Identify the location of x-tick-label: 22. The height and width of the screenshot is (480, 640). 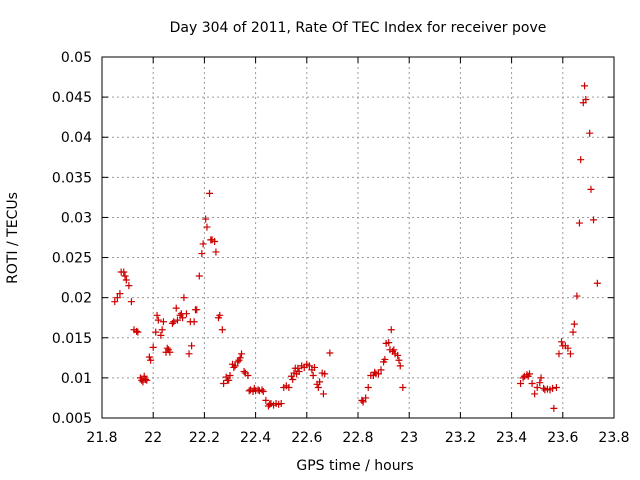
(153, 438).